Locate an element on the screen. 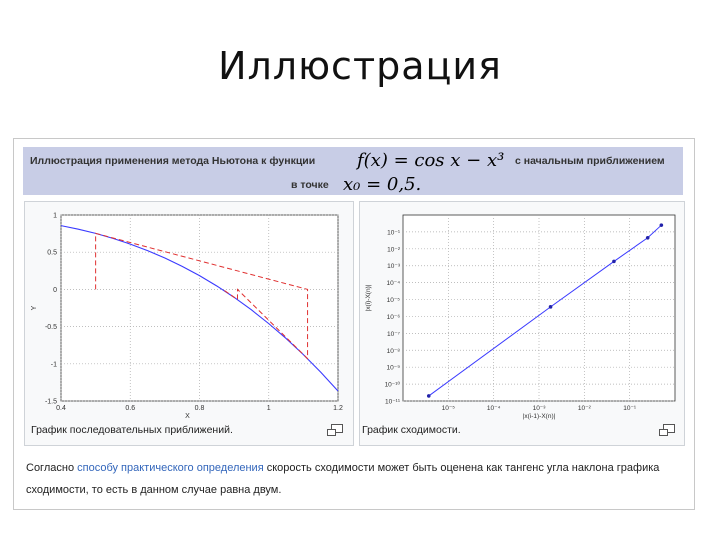 Image resolution: width=720 pixels, height=540 pixels. x-tick-label: 10⁻² is located at coordinates (585, 408).